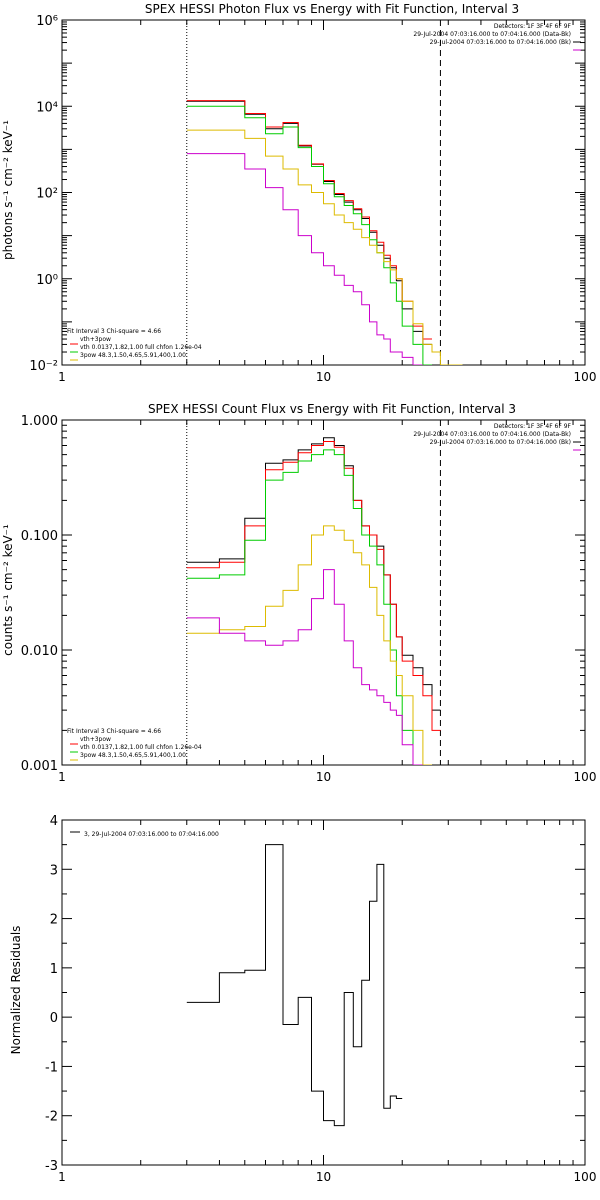 The image size is (600, 1200). What do you see at coordinates (8, 190) in the screenshot?
I see `photon-flux-ylabel: photons s⁻¹ cm⁻² keV⁻¹` at bounding box center [8, 190].